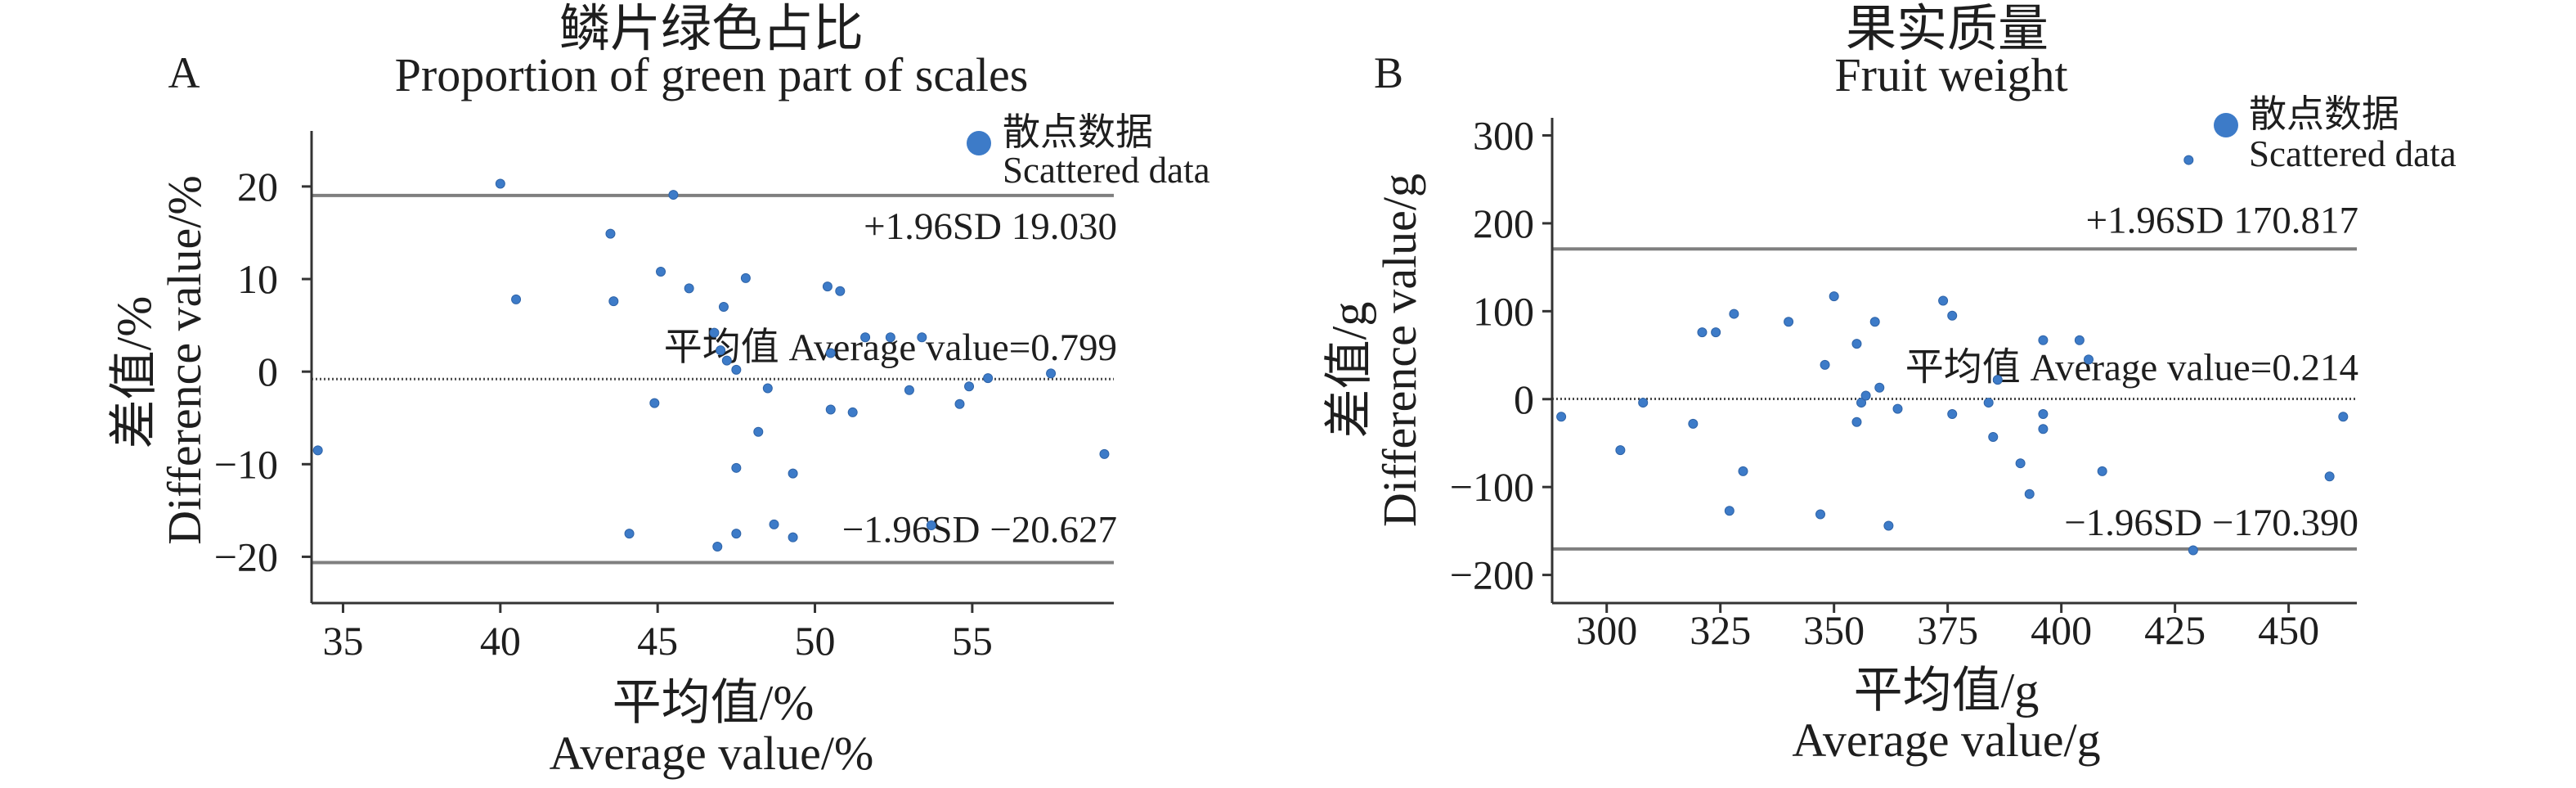  Describe the element at coordinates (500, 641) in the screenshot. I see `x-tick-label: 40` at that location.